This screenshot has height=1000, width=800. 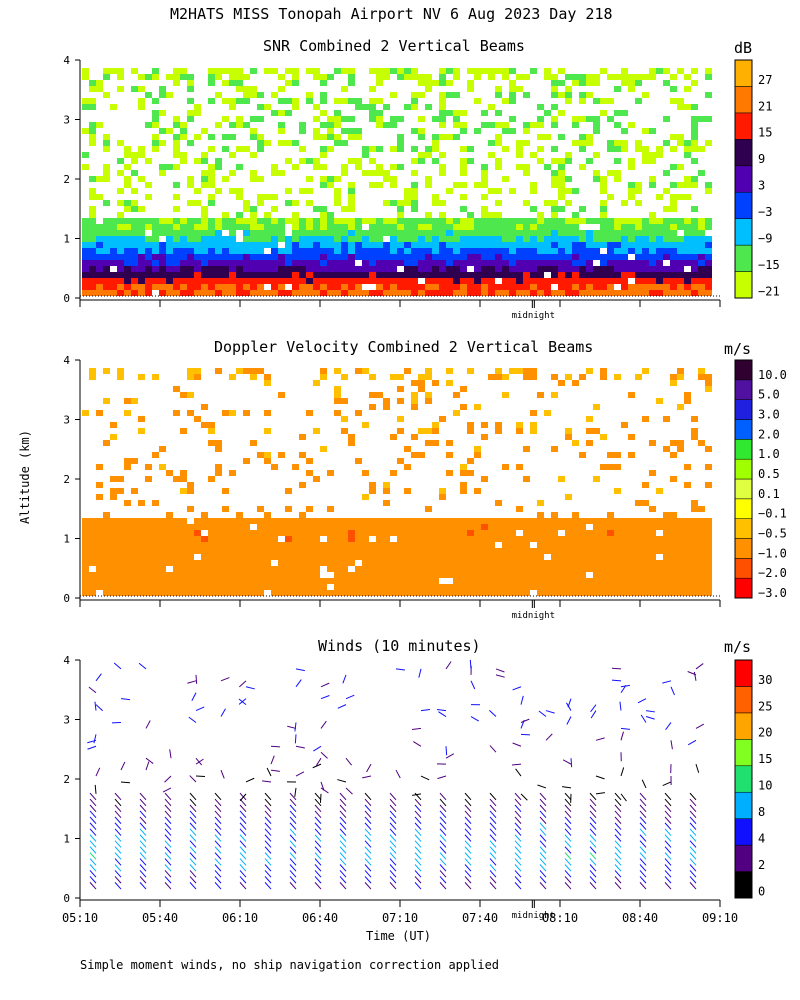 I want to click on colorbar-tick-label: 5.0, so click(x=769, y=395).